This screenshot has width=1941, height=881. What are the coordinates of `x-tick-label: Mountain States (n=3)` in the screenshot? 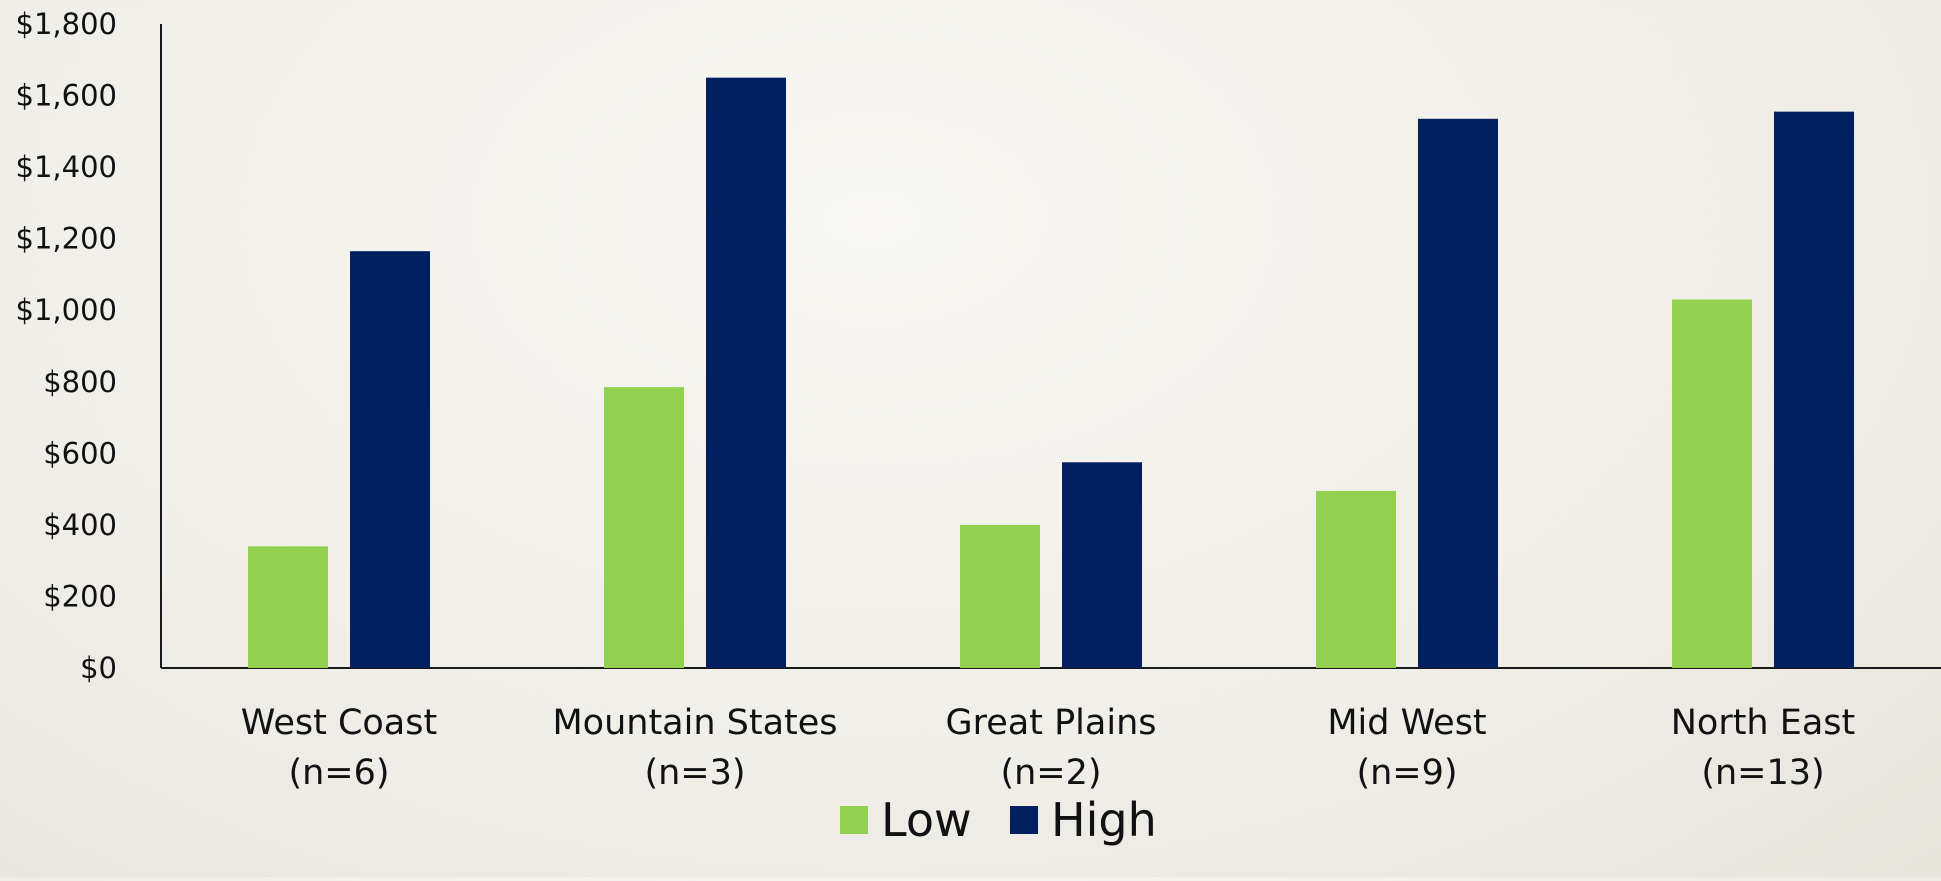 It's located at (694, 748).